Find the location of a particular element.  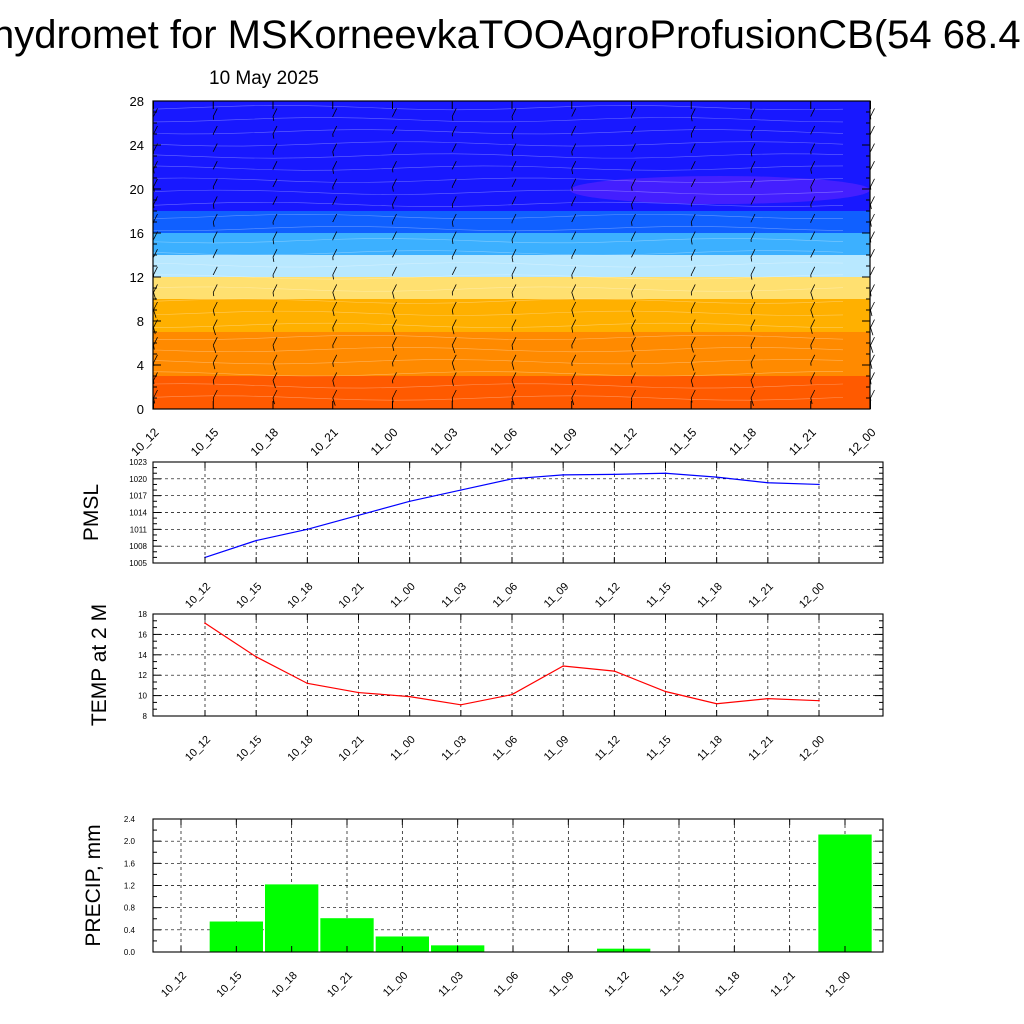

cross-section-purple-region is located at coordinates (720, 190).